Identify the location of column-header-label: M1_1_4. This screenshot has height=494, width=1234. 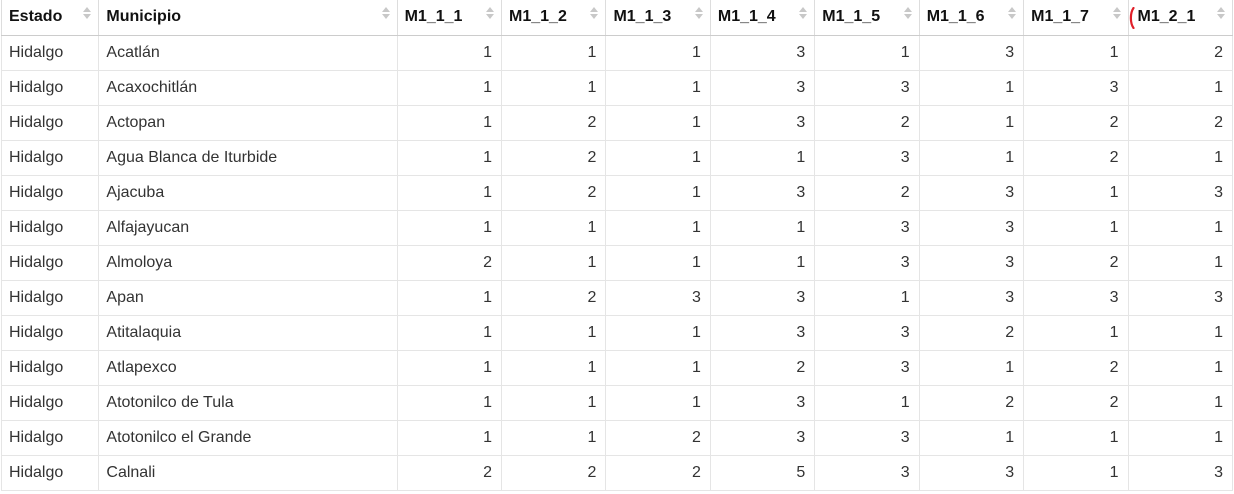
(746, 17).